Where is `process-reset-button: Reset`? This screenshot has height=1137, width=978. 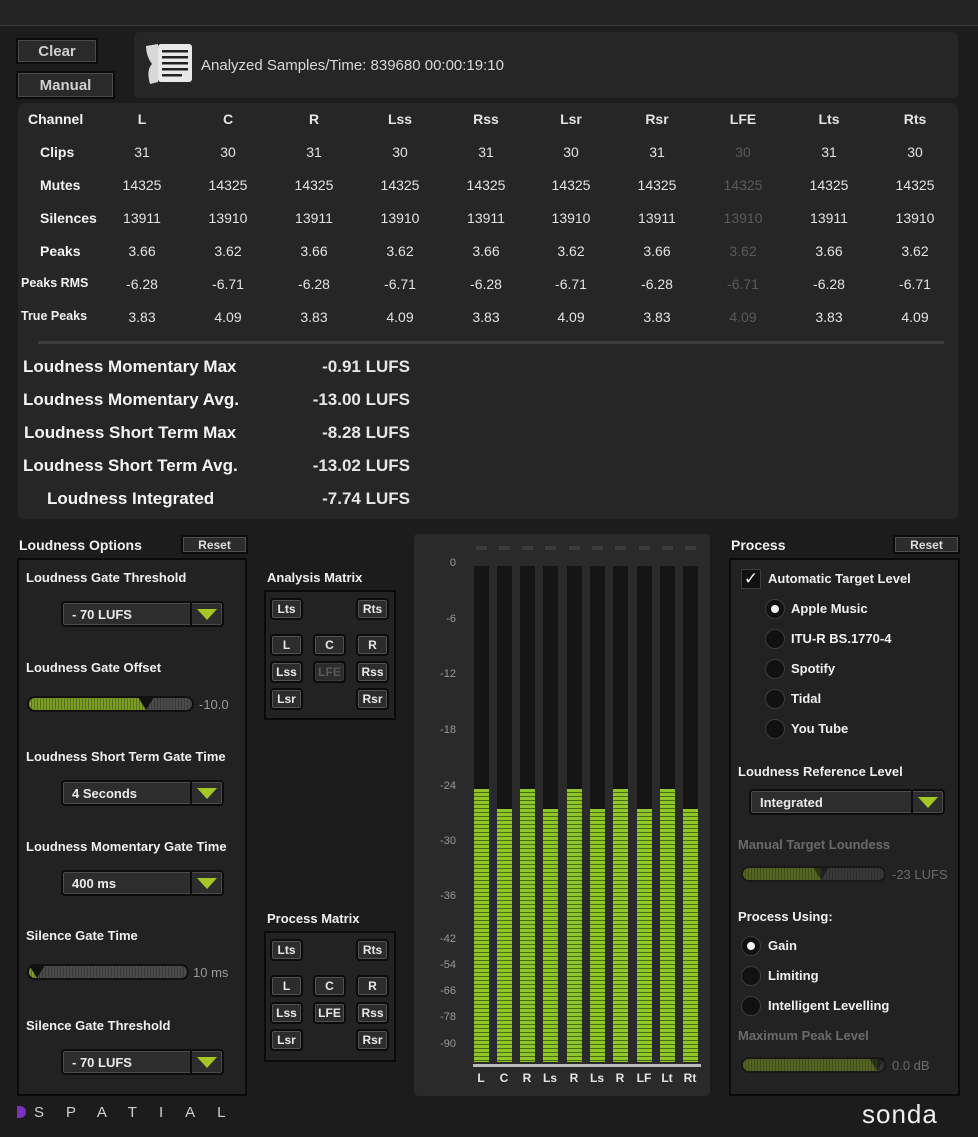 process-reset-button: Reset is located at coordinates (926, 544).